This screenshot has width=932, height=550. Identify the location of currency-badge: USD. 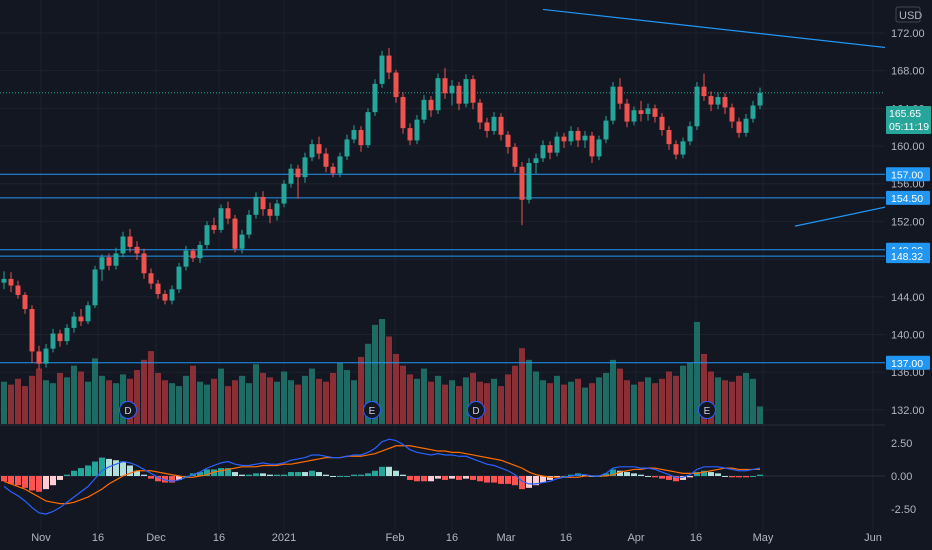
(908, 14).